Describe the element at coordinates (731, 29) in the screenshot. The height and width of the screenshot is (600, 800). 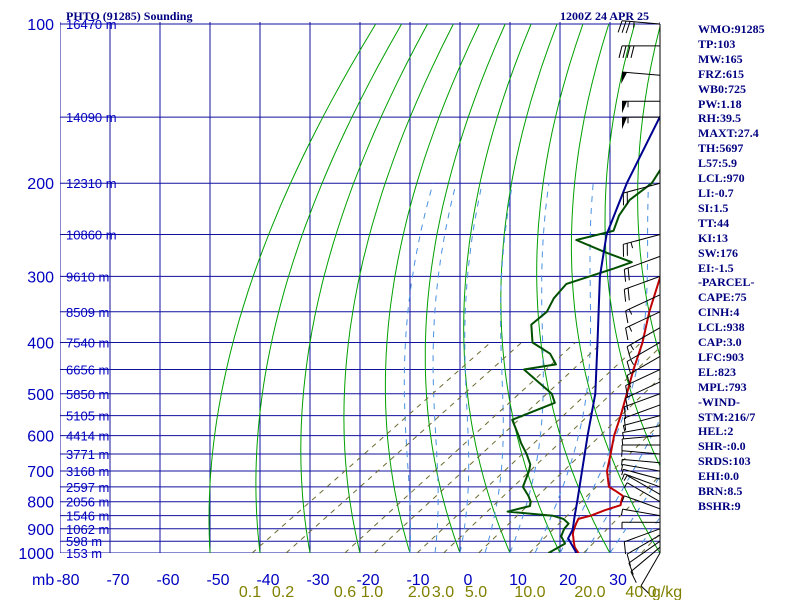
I see `index-row: WMO:91285` at that location.